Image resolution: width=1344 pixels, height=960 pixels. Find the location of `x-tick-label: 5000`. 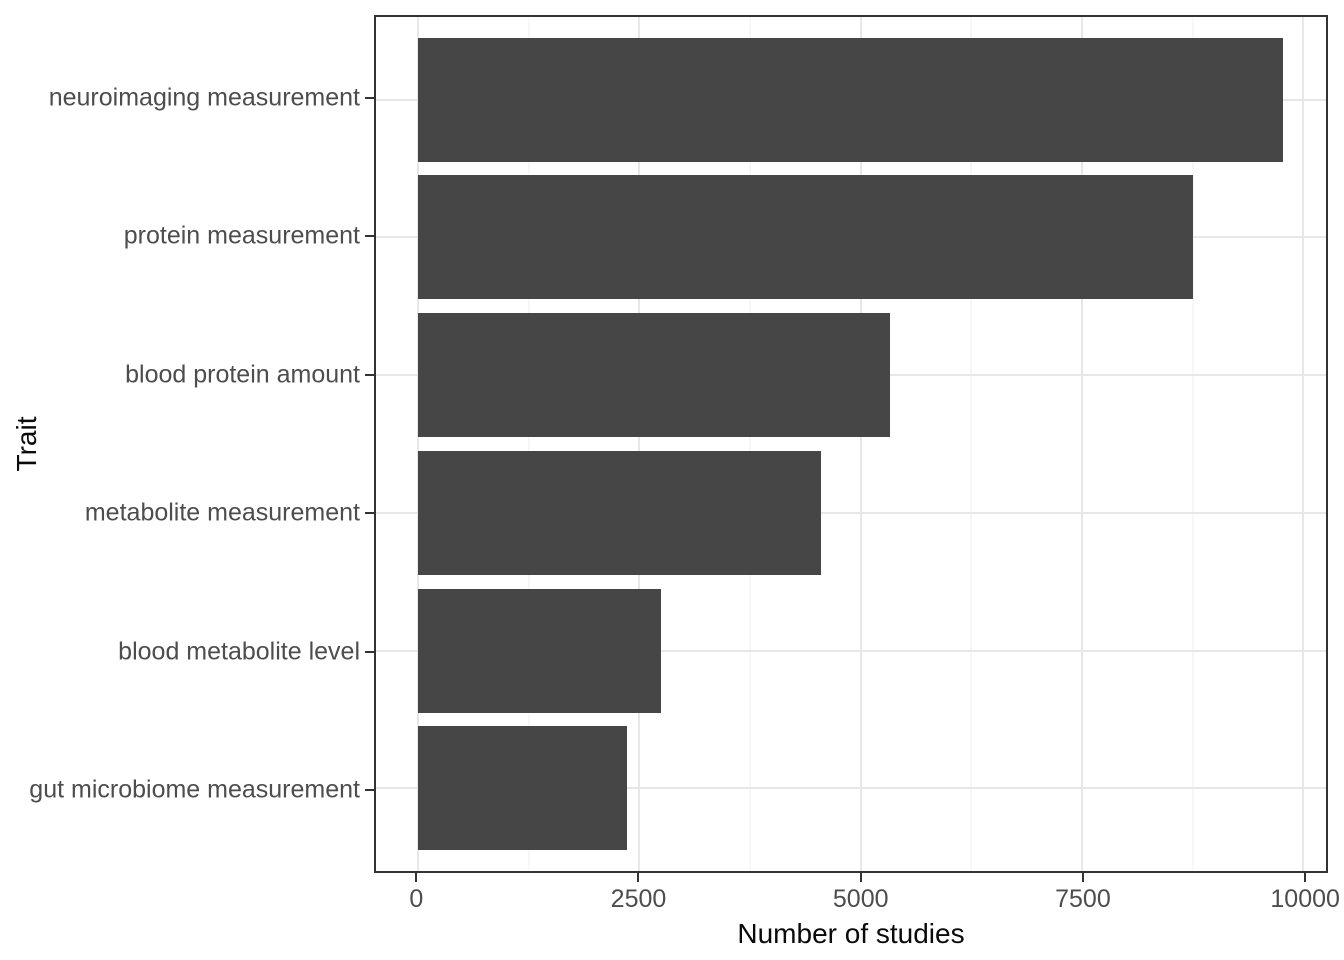

x-tick-label: 5000 is located at coordinates (860, 899).